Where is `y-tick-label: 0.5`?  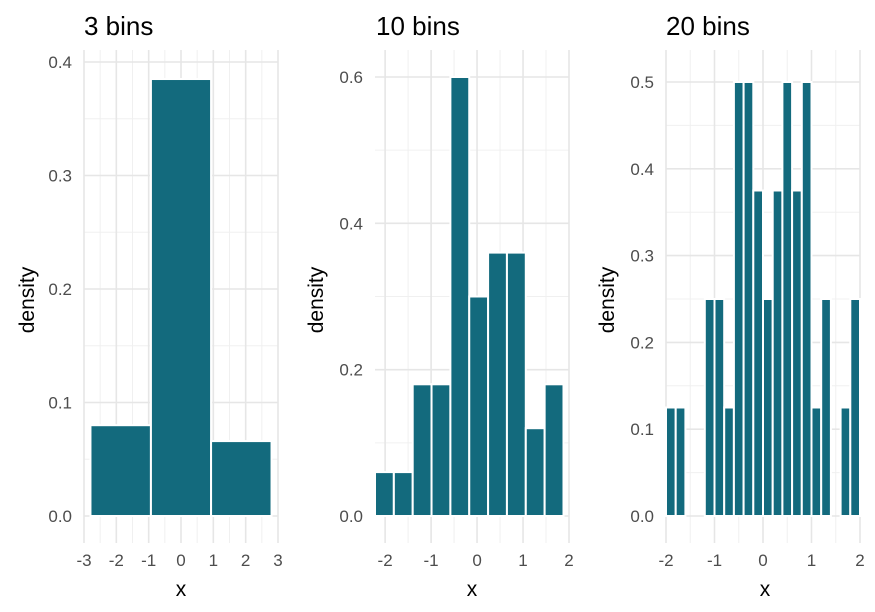
y-tick-label: 0.5 is located at coordinates (642, 82).